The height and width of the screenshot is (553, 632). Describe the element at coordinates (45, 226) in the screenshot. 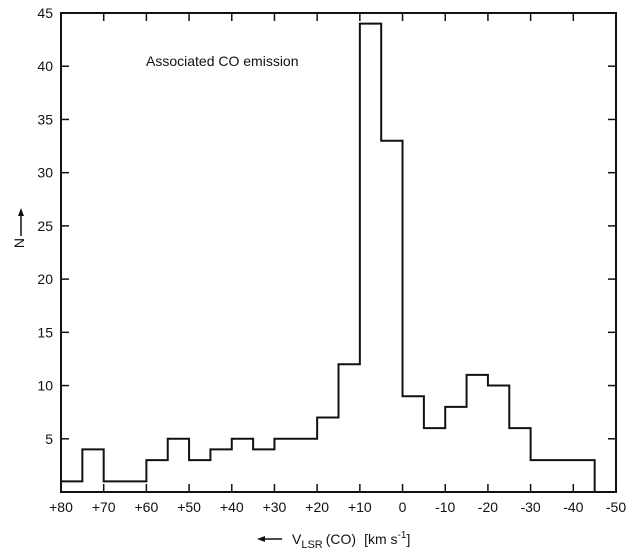

I see `y-tick-label: 25` at that location.